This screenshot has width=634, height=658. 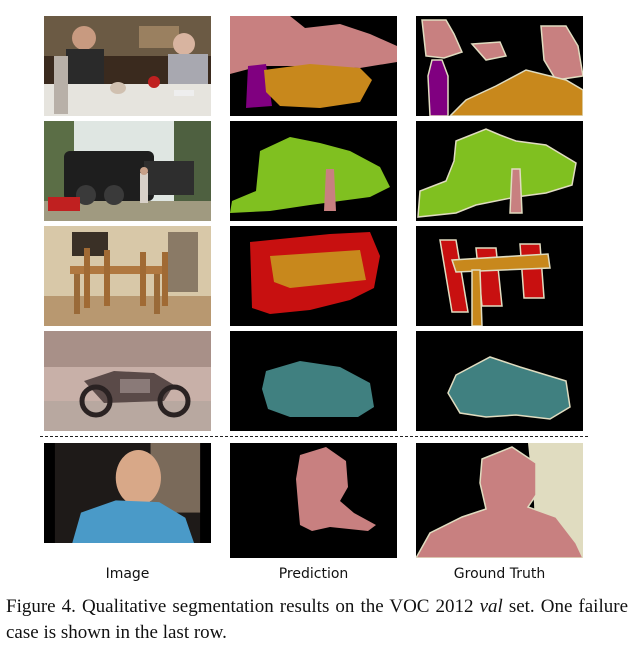 I want to click on column-label-image: Image, so click(x=127, y=574).